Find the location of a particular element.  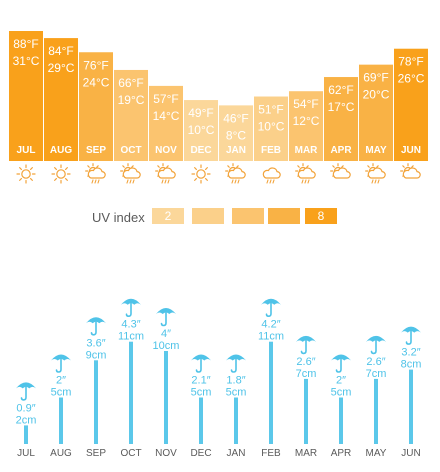

temp-bar-dec is located at coordinates (201, 130).